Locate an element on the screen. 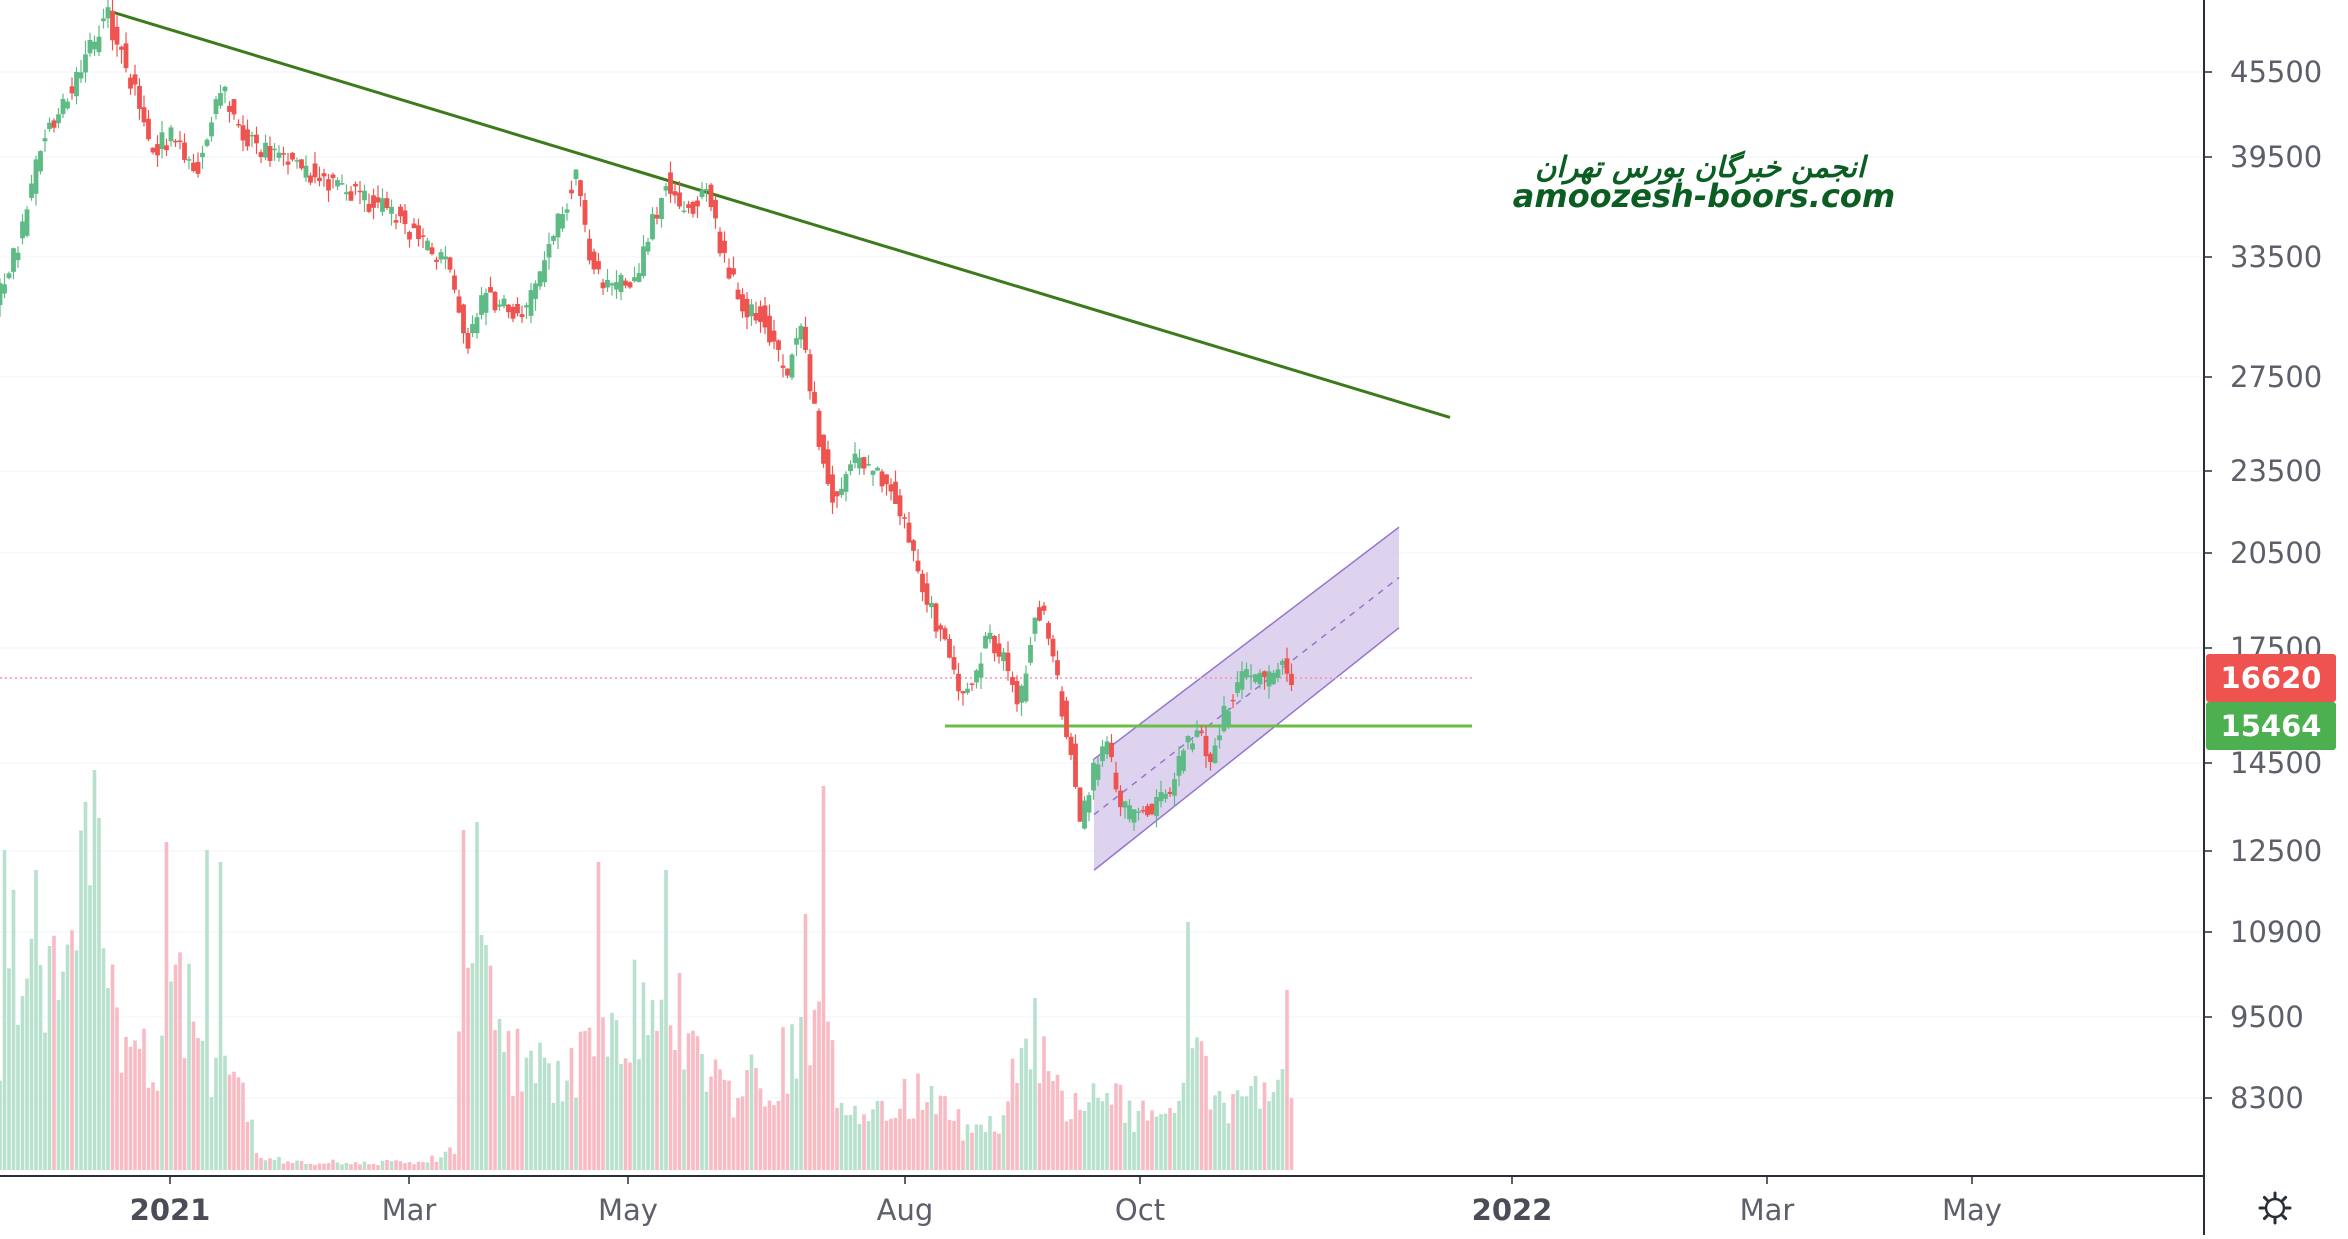 This screenshot has width=2348, height=1239. channel-mid-line is located at coordinates (1246, 696).